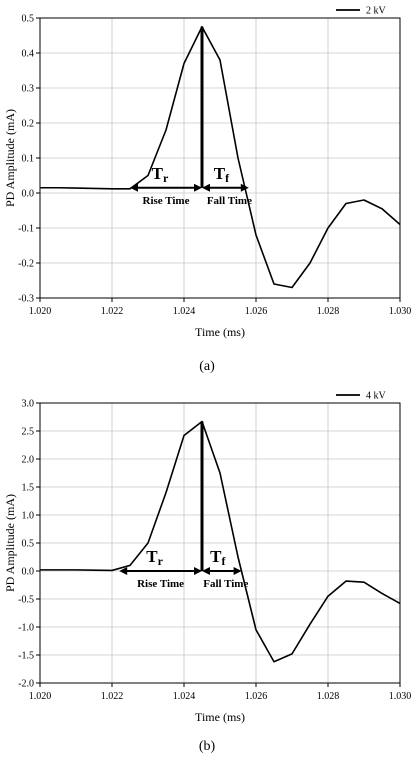 Image resolution: width=415 pixels, height=768 pixels. What do you see at coordinates (28, 124) in the screenshot?
I see `y-tick-label: 0.2` at bounding box center [28, 124].